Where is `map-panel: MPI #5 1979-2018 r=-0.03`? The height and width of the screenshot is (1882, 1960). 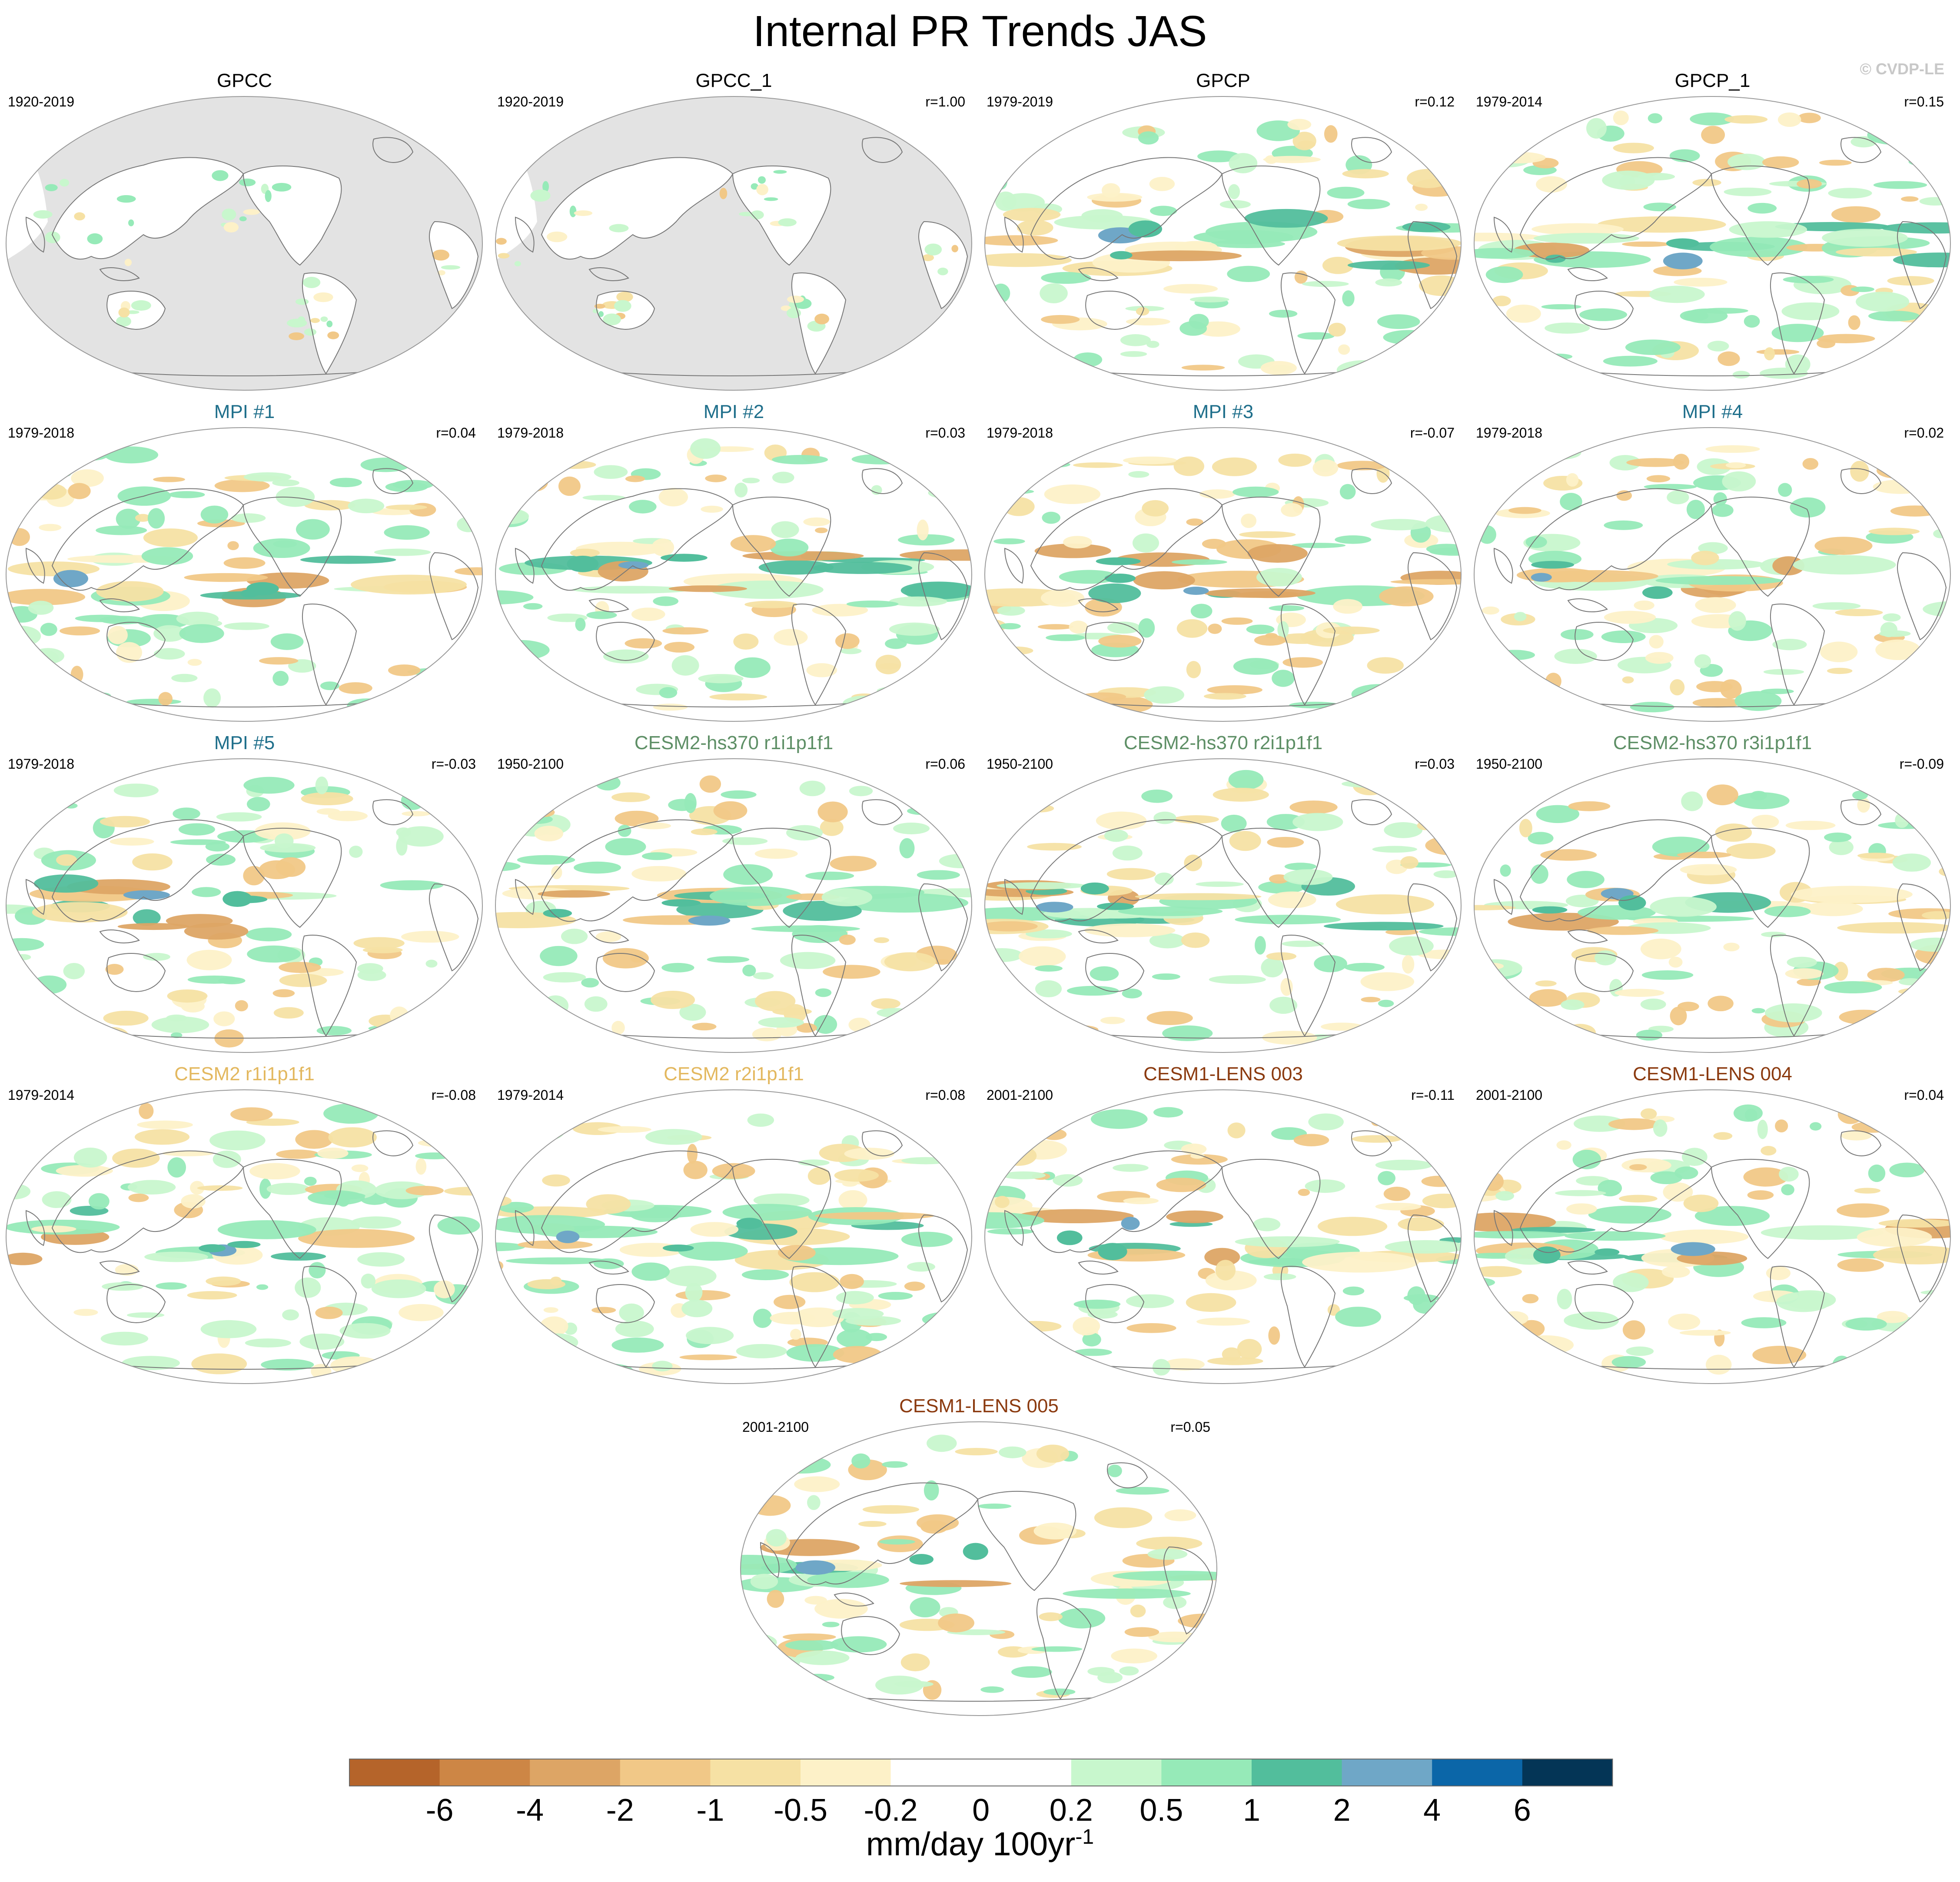 map-panel: MPI #5 1979-2018 r=-0.03 is located at coordinates (244, 897).